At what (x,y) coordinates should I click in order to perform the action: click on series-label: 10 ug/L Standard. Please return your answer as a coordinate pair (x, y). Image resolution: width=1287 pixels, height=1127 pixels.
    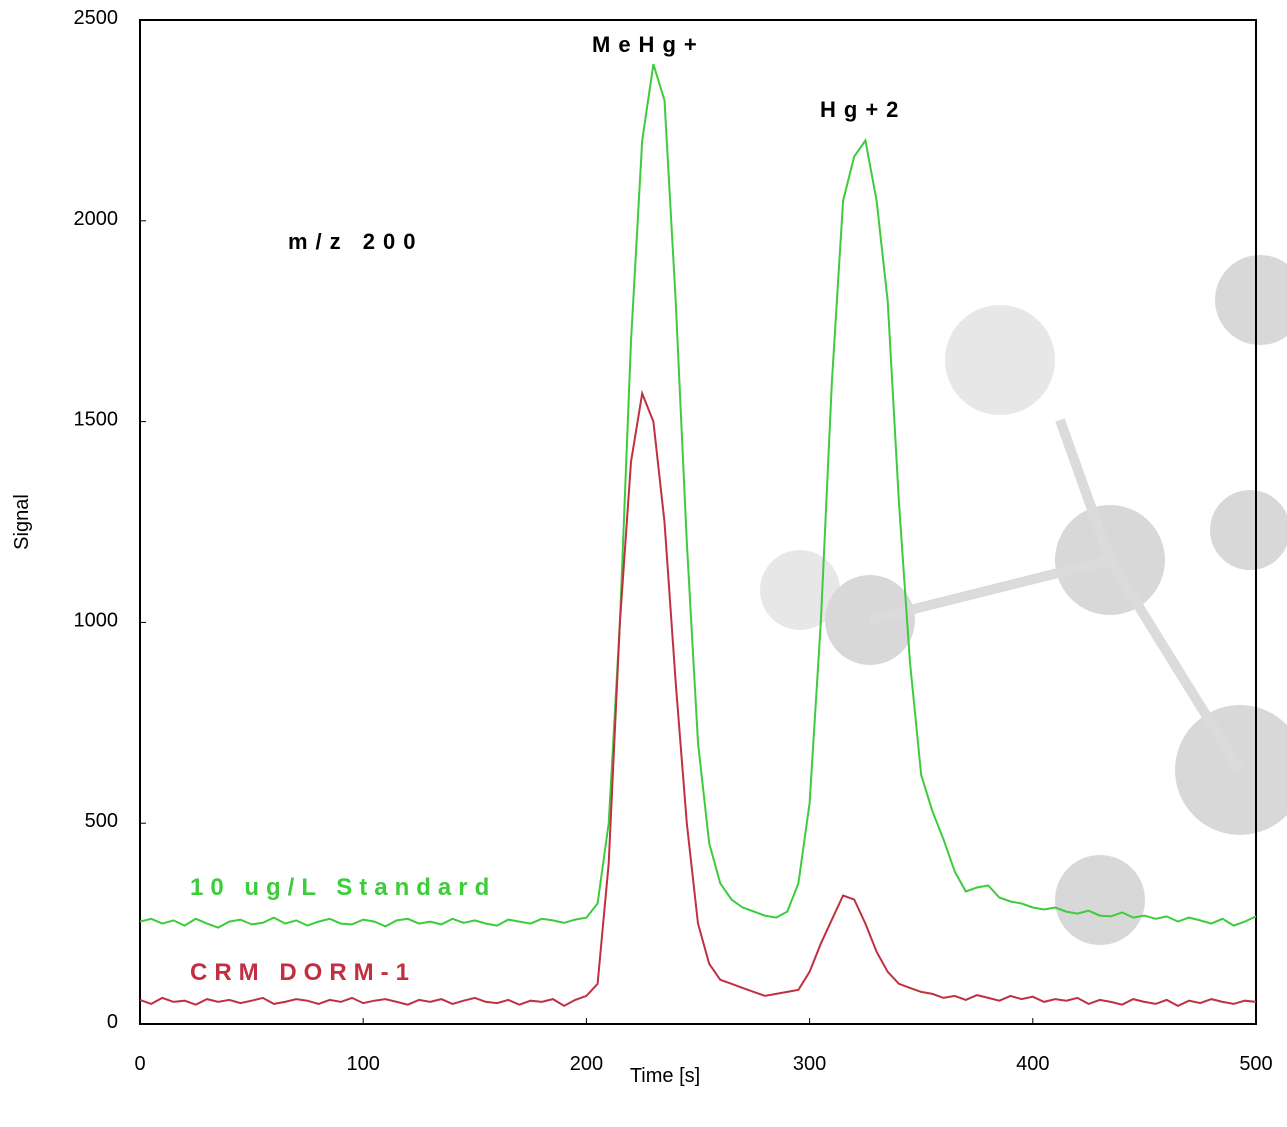
    Looking at the image, I should click on (343, 887).